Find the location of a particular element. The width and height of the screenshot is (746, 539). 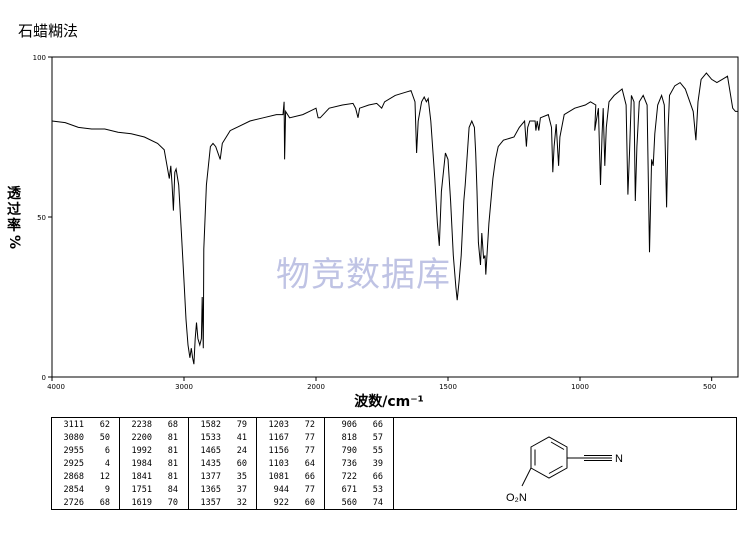

peak-row: 1533 41 is located at coordinates (222, 438).